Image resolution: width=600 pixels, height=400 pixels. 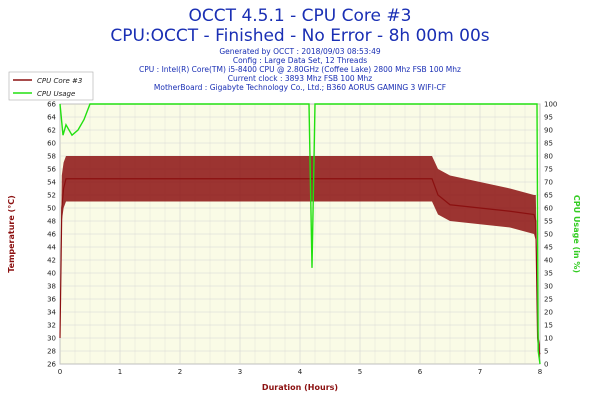 I want to click on y-tick-label-left: 58, so click(x=51, y=157).